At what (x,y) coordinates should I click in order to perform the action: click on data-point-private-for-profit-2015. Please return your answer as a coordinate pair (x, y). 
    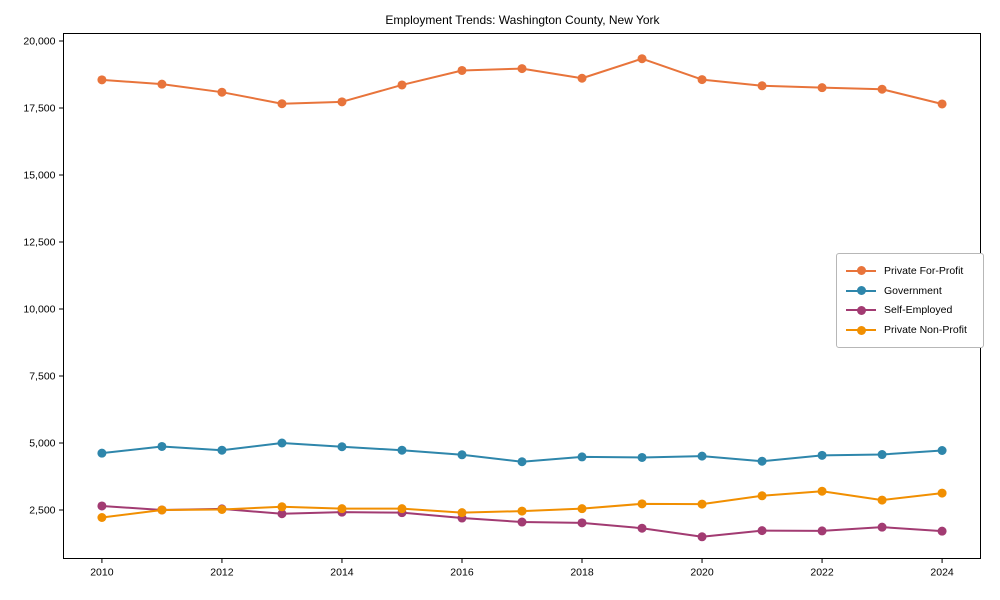
    Looking at the image, I should click on (402, 85).